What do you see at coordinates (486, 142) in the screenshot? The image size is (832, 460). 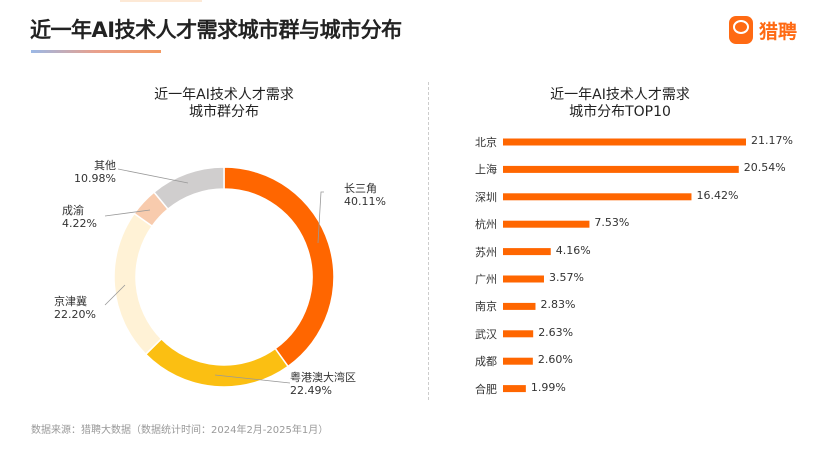 I see `bar-category-label: 北京` at bounding box center [486, 142].